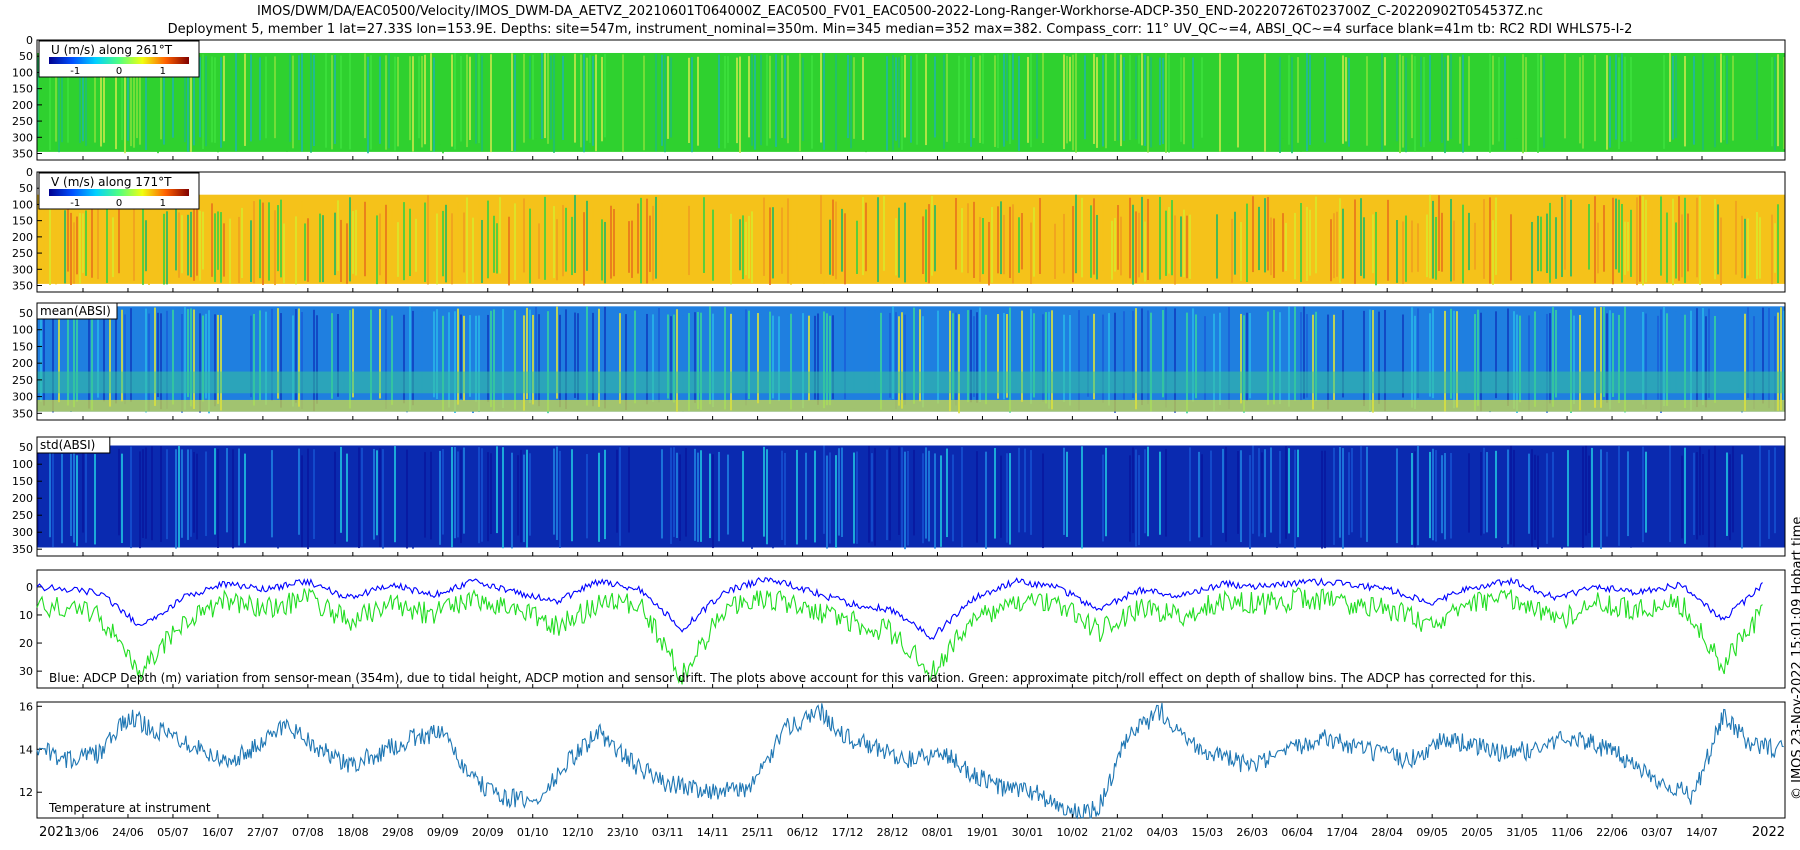  What do you see at coordinates (893, 832) in the screenshot?
I see `x-tick-label: 28/12` at bounding box center [893, 832].